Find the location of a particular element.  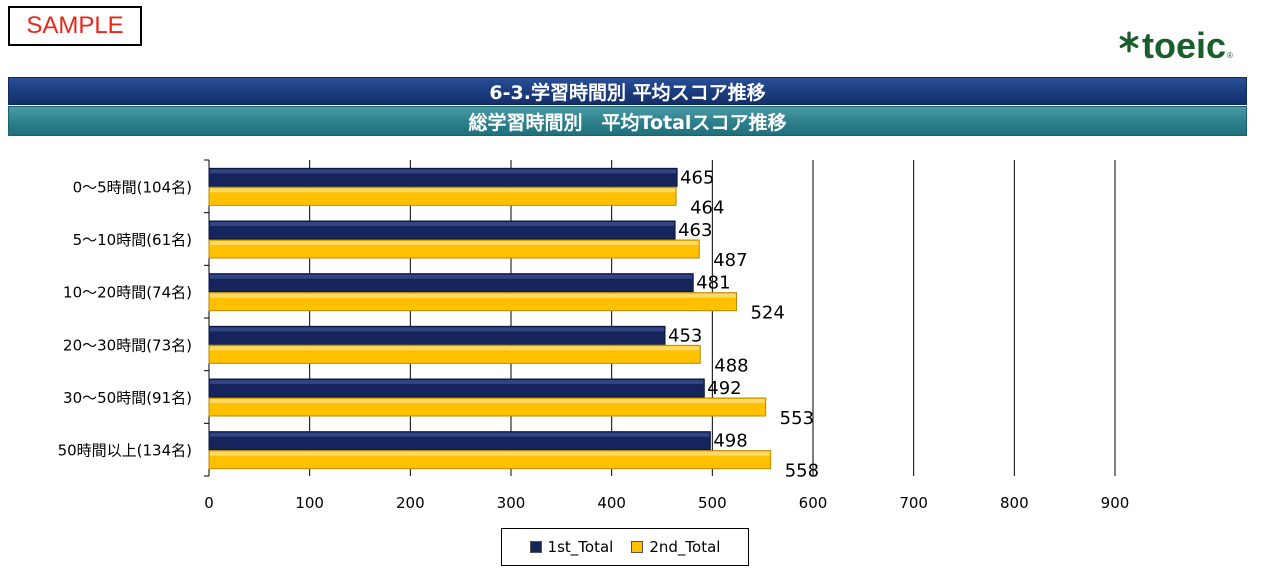

category-label: 10～20時間(74名) is located at coordinates (127, 293).